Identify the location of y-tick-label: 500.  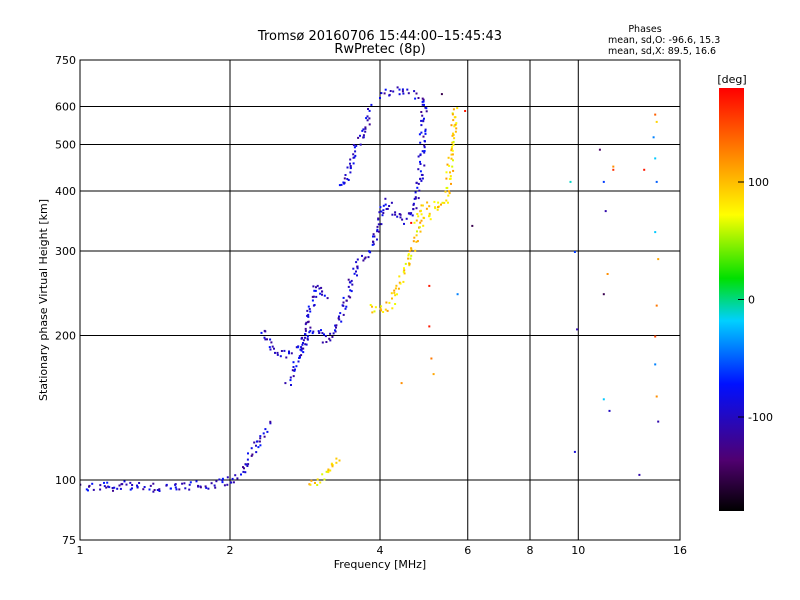
(65, 145).